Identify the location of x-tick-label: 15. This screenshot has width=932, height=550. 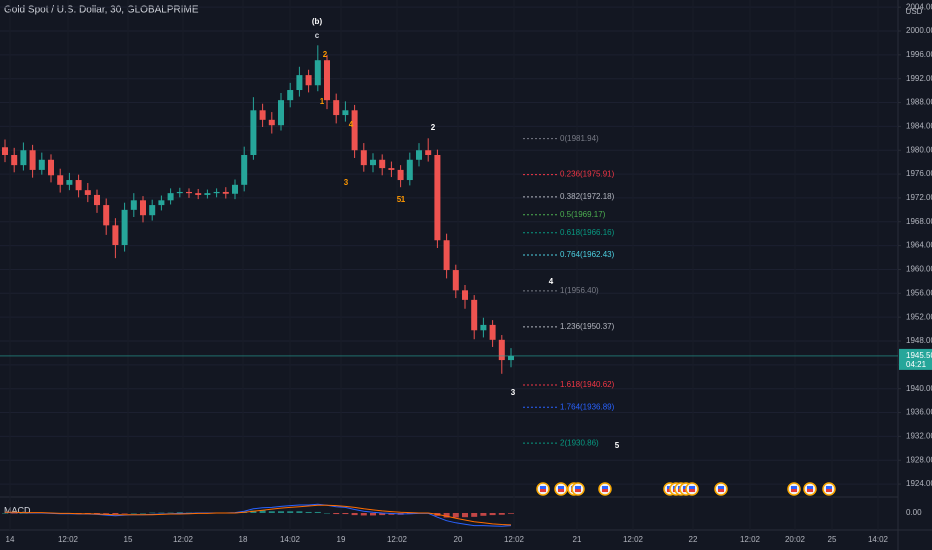
(128, 539).